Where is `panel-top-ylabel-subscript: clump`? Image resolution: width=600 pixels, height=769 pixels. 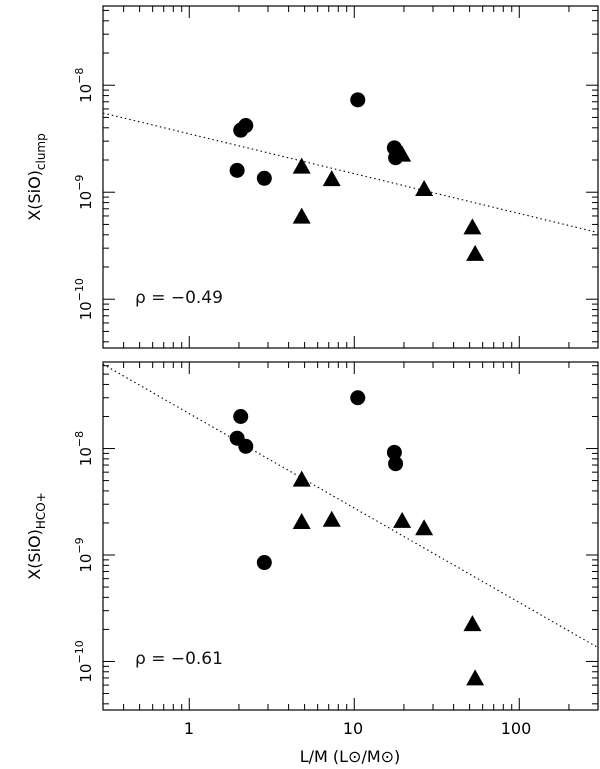 panel-top-ylabel-subscript: clump is located at coordinates (41, 151).